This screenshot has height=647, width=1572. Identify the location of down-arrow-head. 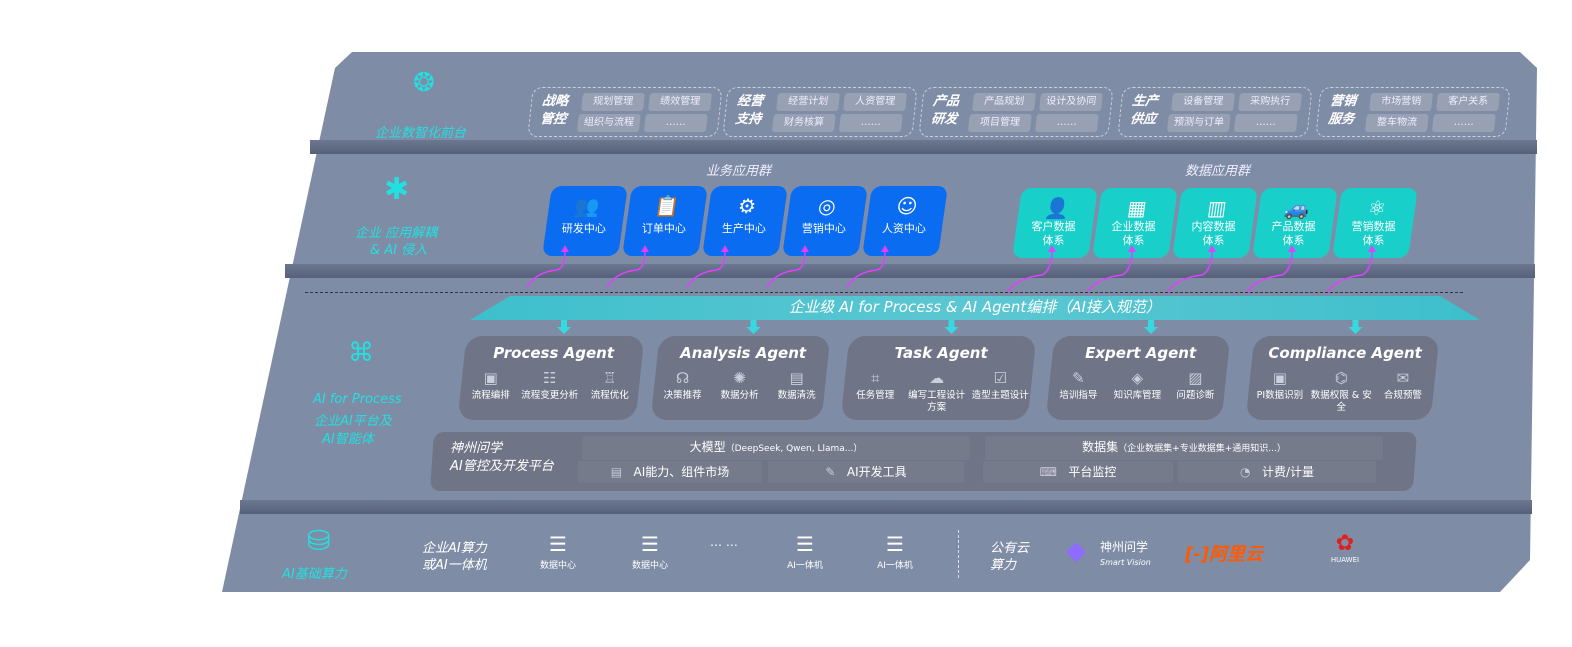
(1355, 330).